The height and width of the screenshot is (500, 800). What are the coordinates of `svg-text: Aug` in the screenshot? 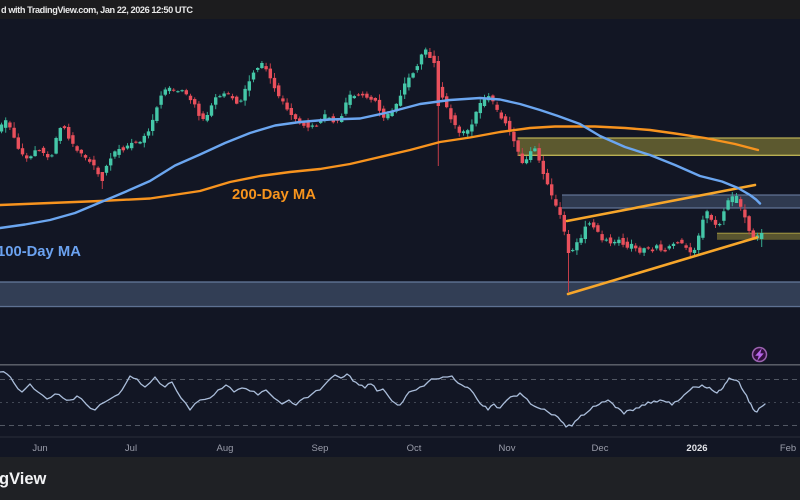 It's located at (225, 448).